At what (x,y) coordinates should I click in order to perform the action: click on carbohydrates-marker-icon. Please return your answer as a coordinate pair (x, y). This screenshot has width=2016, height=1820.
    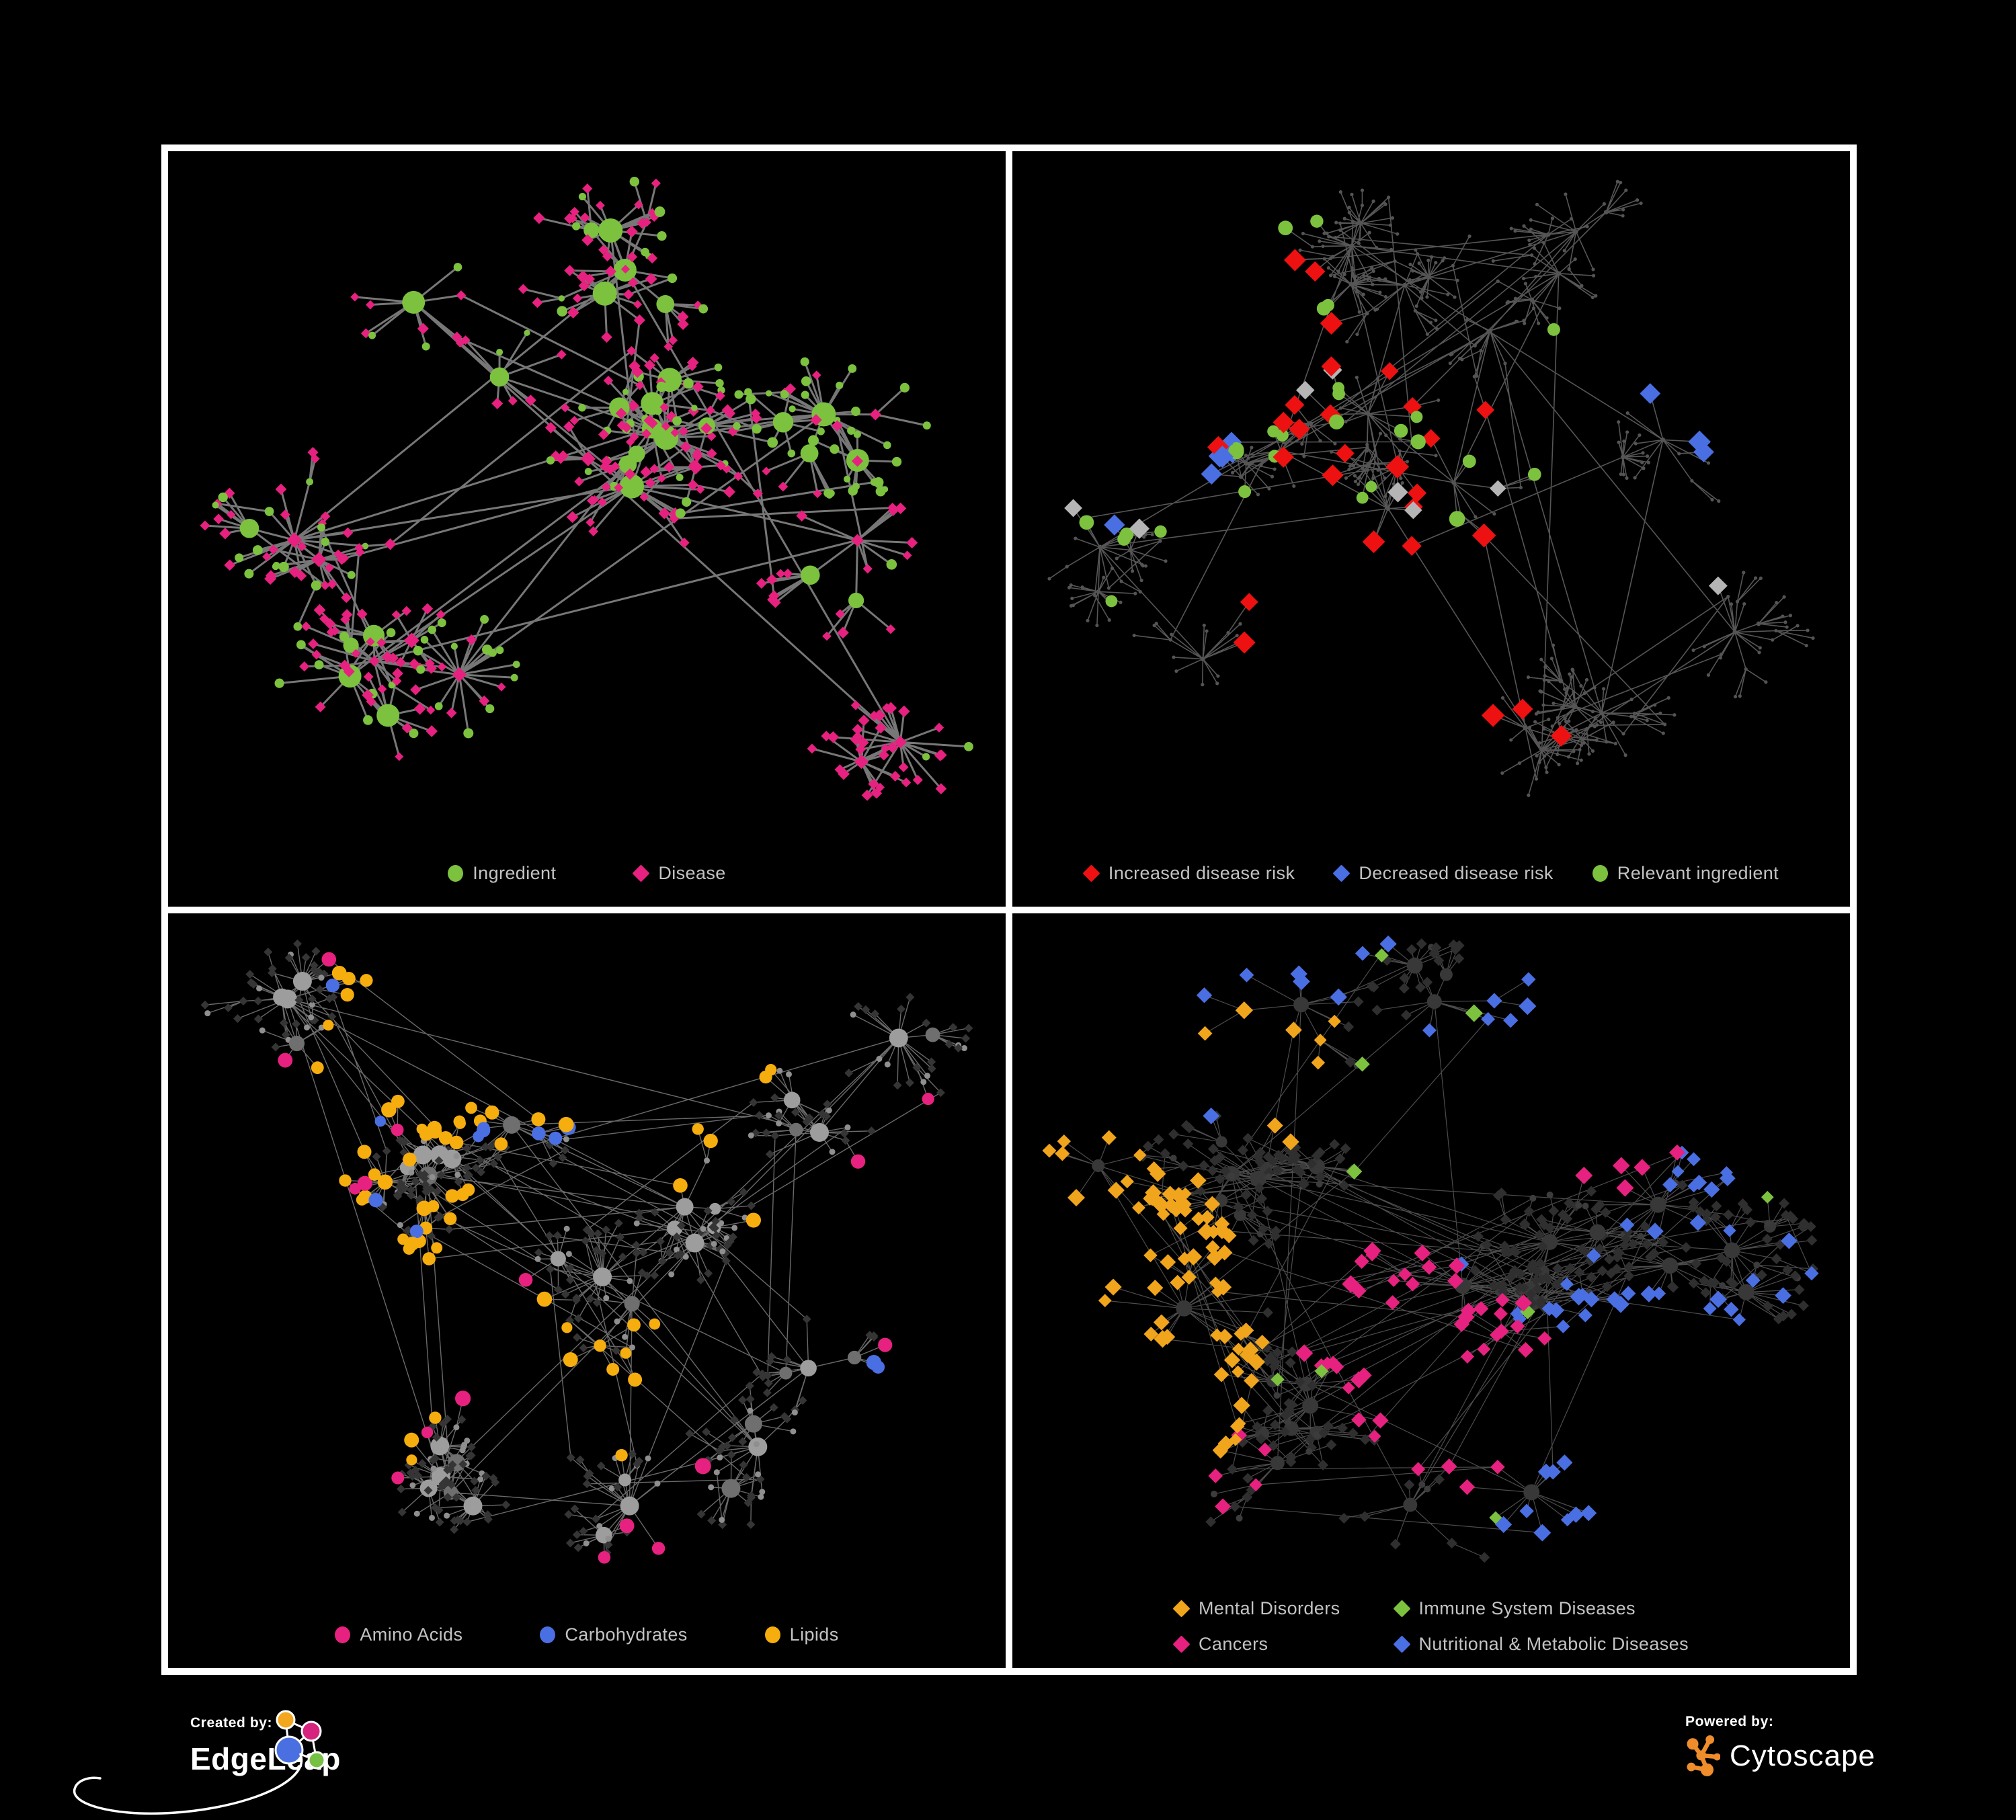
    Looking at the image, I should click on (548, 1635).